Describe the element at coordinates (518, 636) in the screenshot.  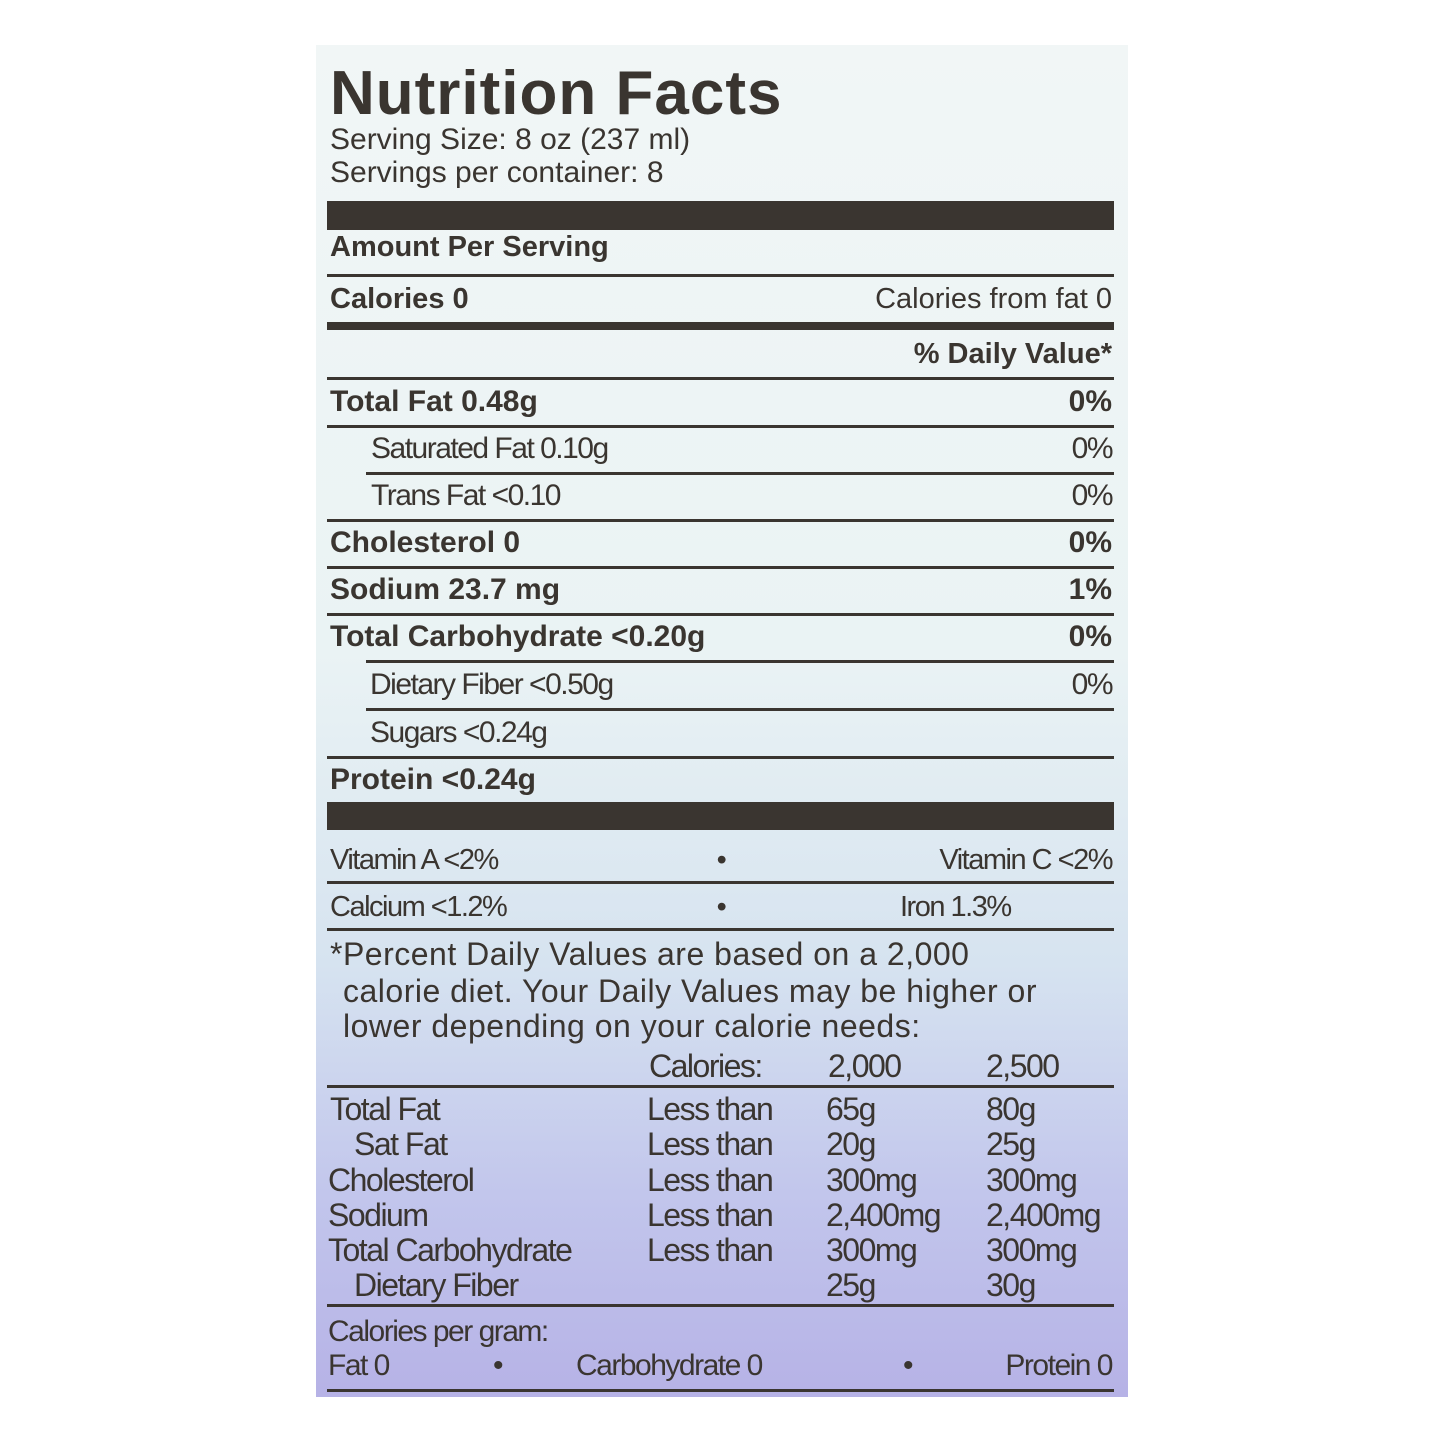
I see `nutrient-label: Total Carbohydrate <0.20g` at that location.